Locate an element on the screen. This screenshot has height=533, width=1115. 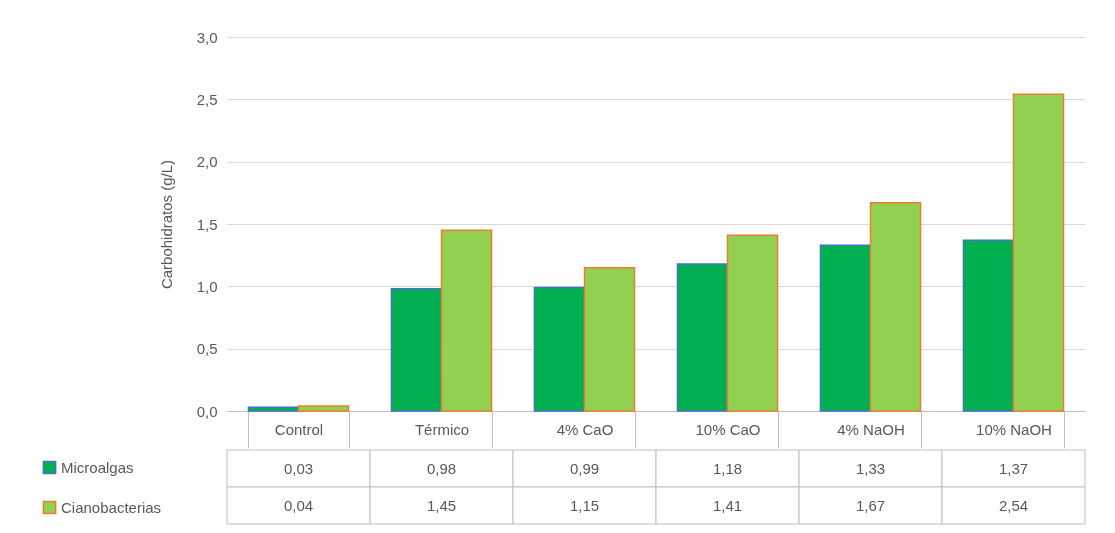
data-label: 0,03 is located at coordinates (298, 468).